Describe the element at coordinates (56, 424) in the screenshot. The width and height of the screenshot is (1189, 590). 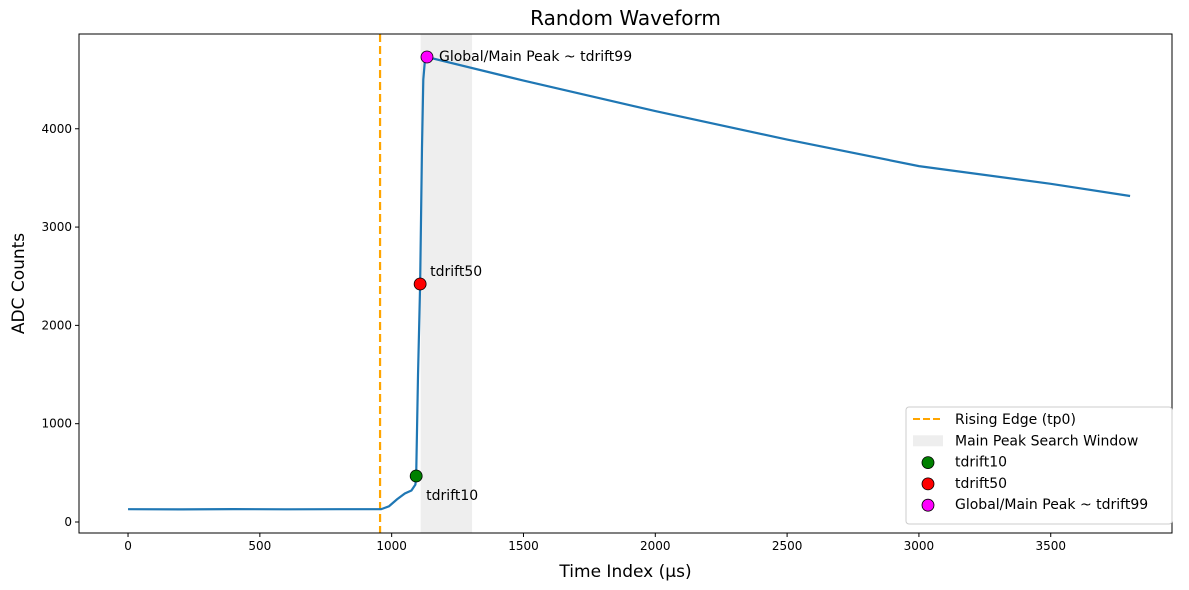
I see `y-tick-label: 1000` at that location.